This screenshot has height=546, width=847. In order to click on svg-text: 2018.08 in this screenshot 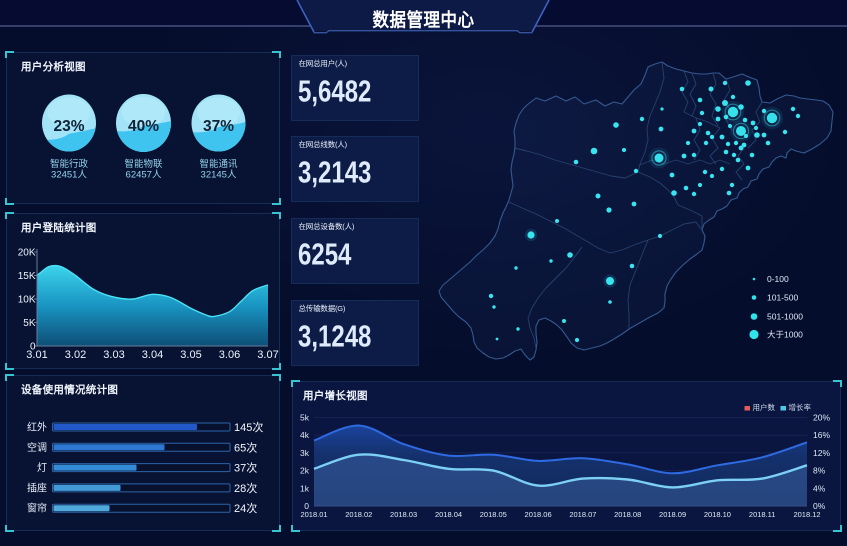, I will do `click(627, 514)`.